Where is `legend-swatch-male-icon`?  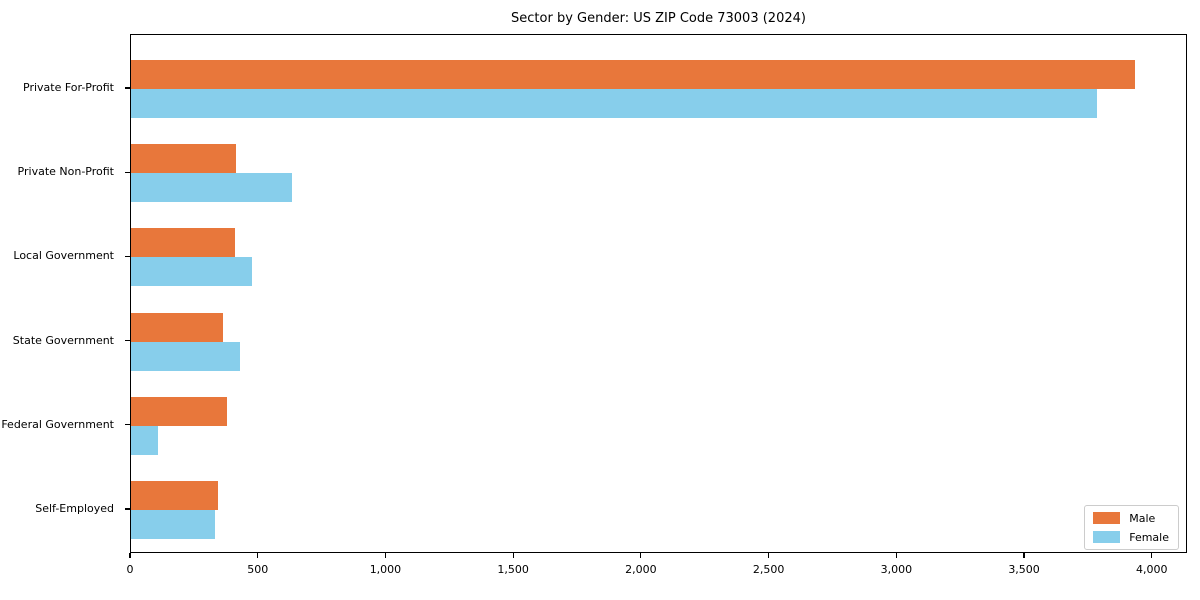
legend-swatch-male-icon is located at coordinates (1107, 518).